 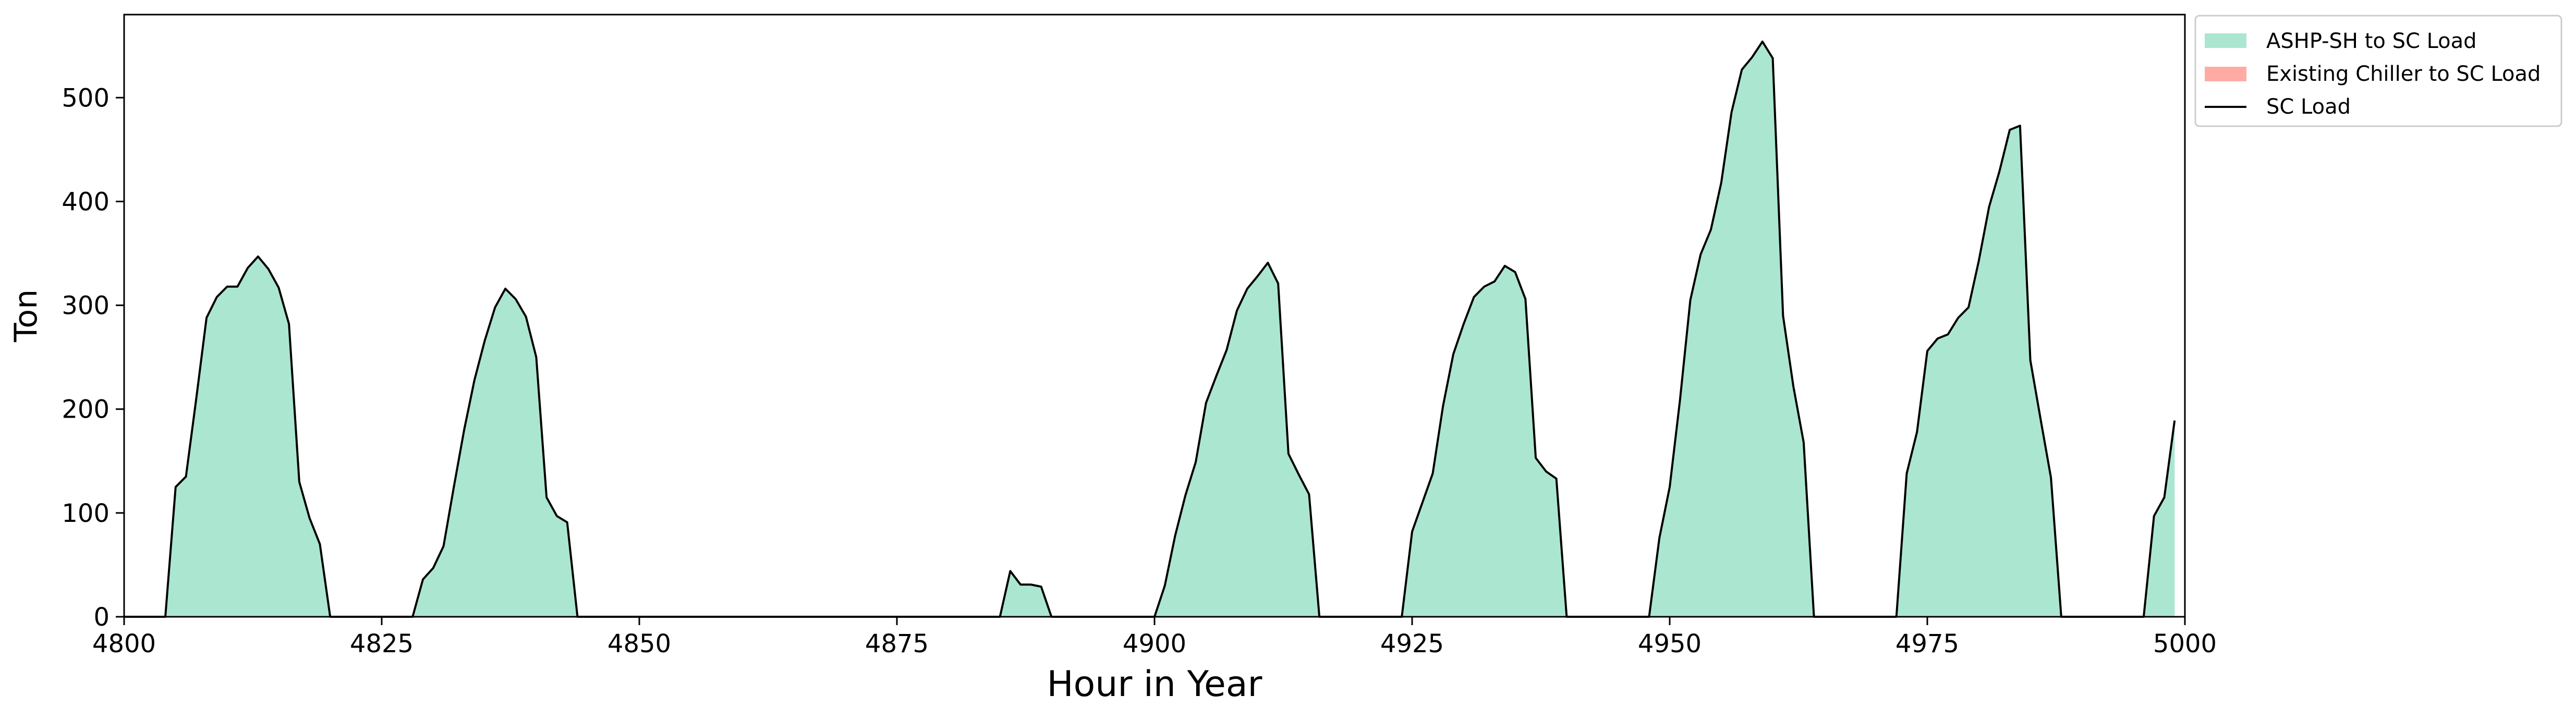 I want to click on y-tick-label: 300, so click(x=86, y=306).